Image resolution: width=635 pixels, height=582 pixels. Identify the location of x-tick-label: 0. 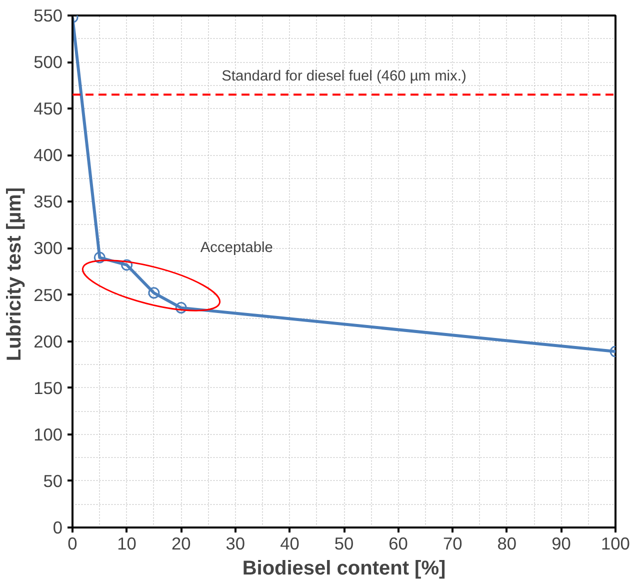
(73, 544).